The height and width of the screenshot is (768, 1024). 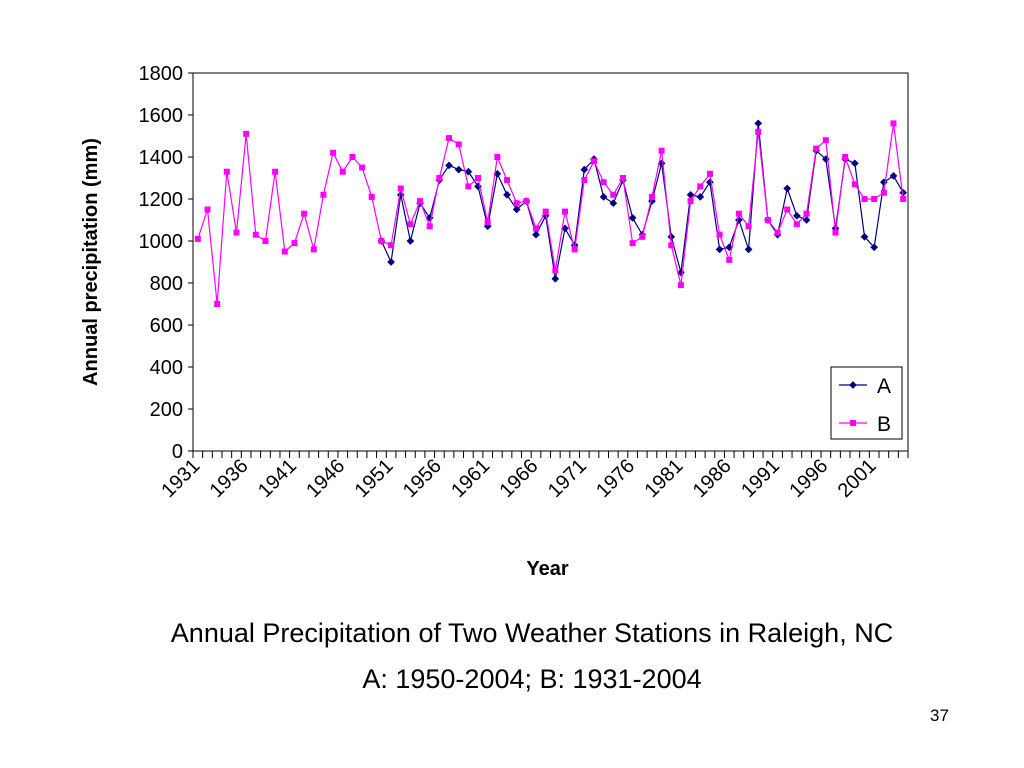 I want to click on x-tick-label: 1936, so click(x=229, y=478).